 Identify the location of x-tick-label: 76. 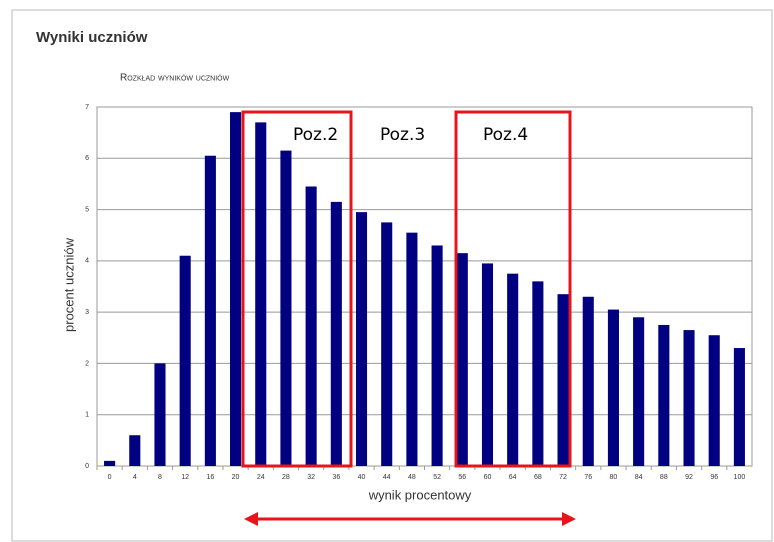
(588, 477).